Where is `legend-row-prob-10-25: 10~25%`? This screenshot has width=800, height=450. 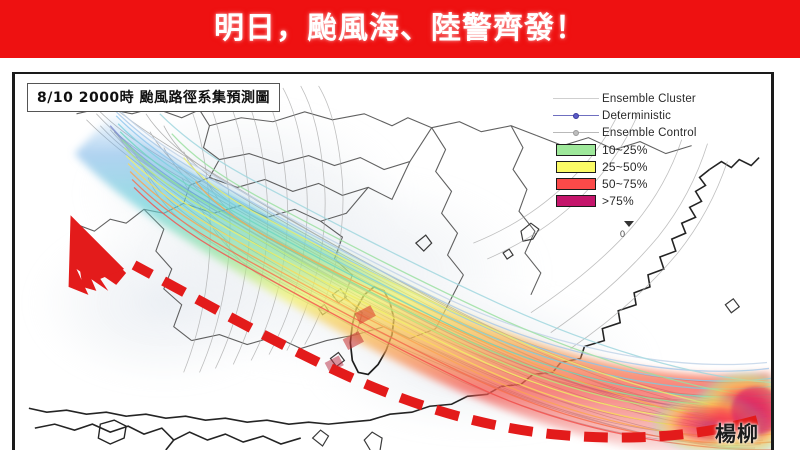
legend-row-prob-10-25: 10~25% is located at coordinates (623, 149).